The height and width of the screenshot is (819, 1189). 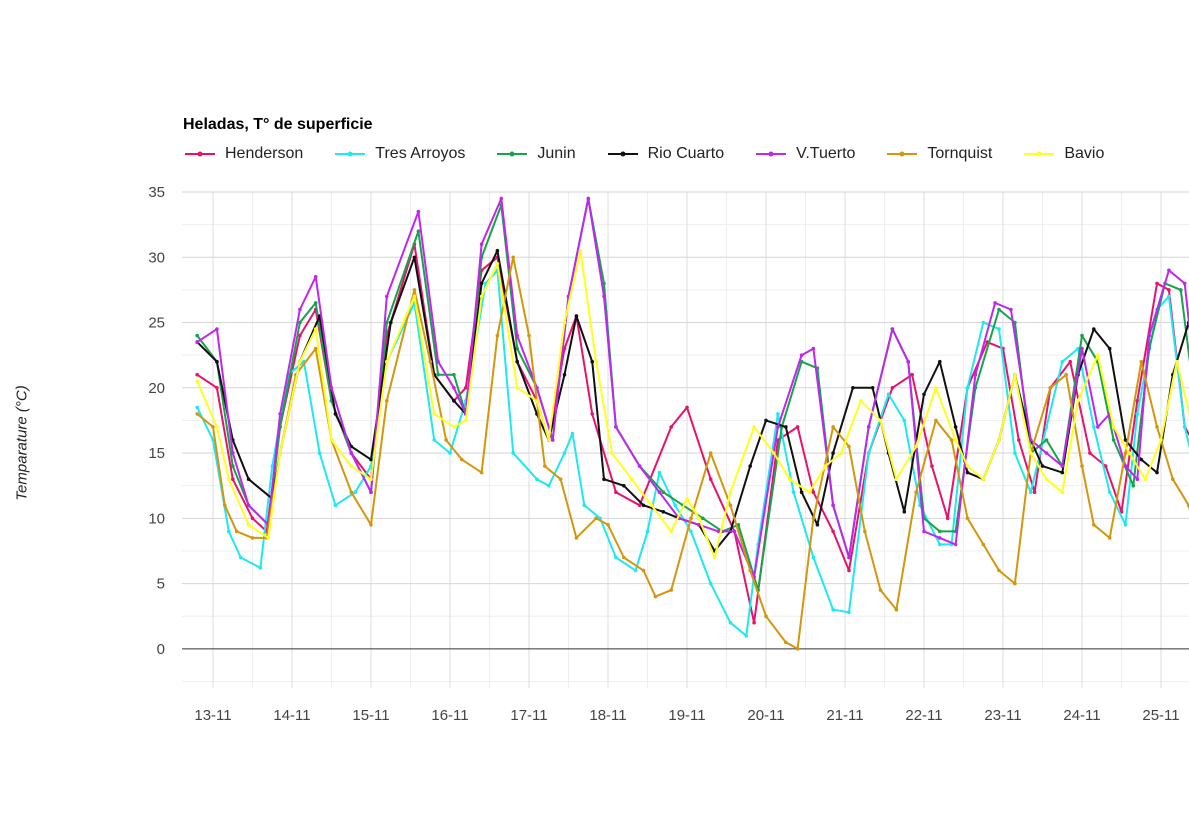 What do you see at coordinates (243, 154) in the screenshot?
I see `legend-item-henderson: Henderson` at bounding box center [243, 154].